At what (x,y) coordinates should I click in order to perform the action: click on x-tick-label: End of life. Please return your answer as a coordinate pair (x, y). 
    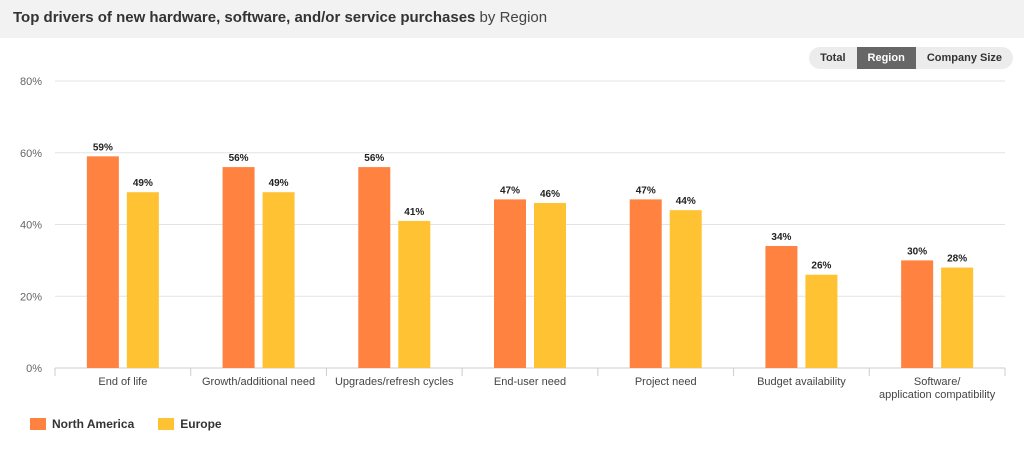
    Looking at the image, I should click on (122, 382).